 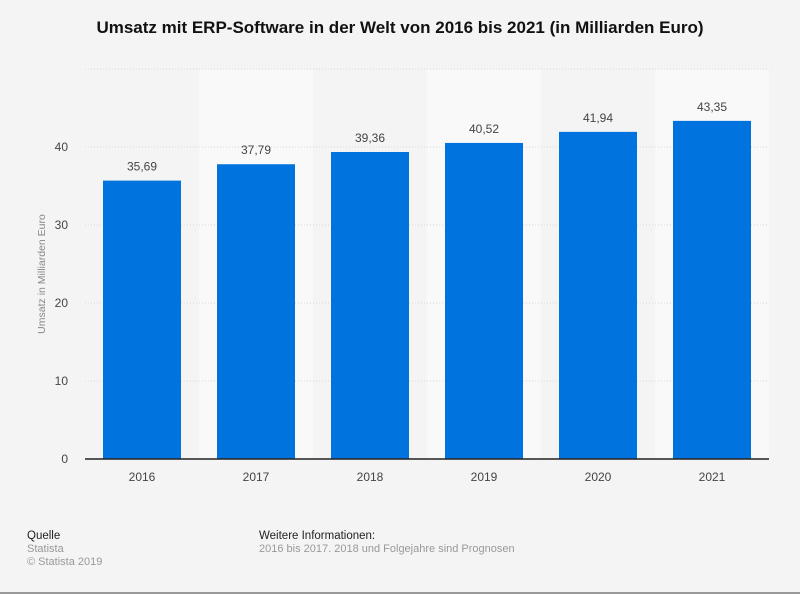 I want to click on x-tick-label: 2019, so click(x=484, y=477).